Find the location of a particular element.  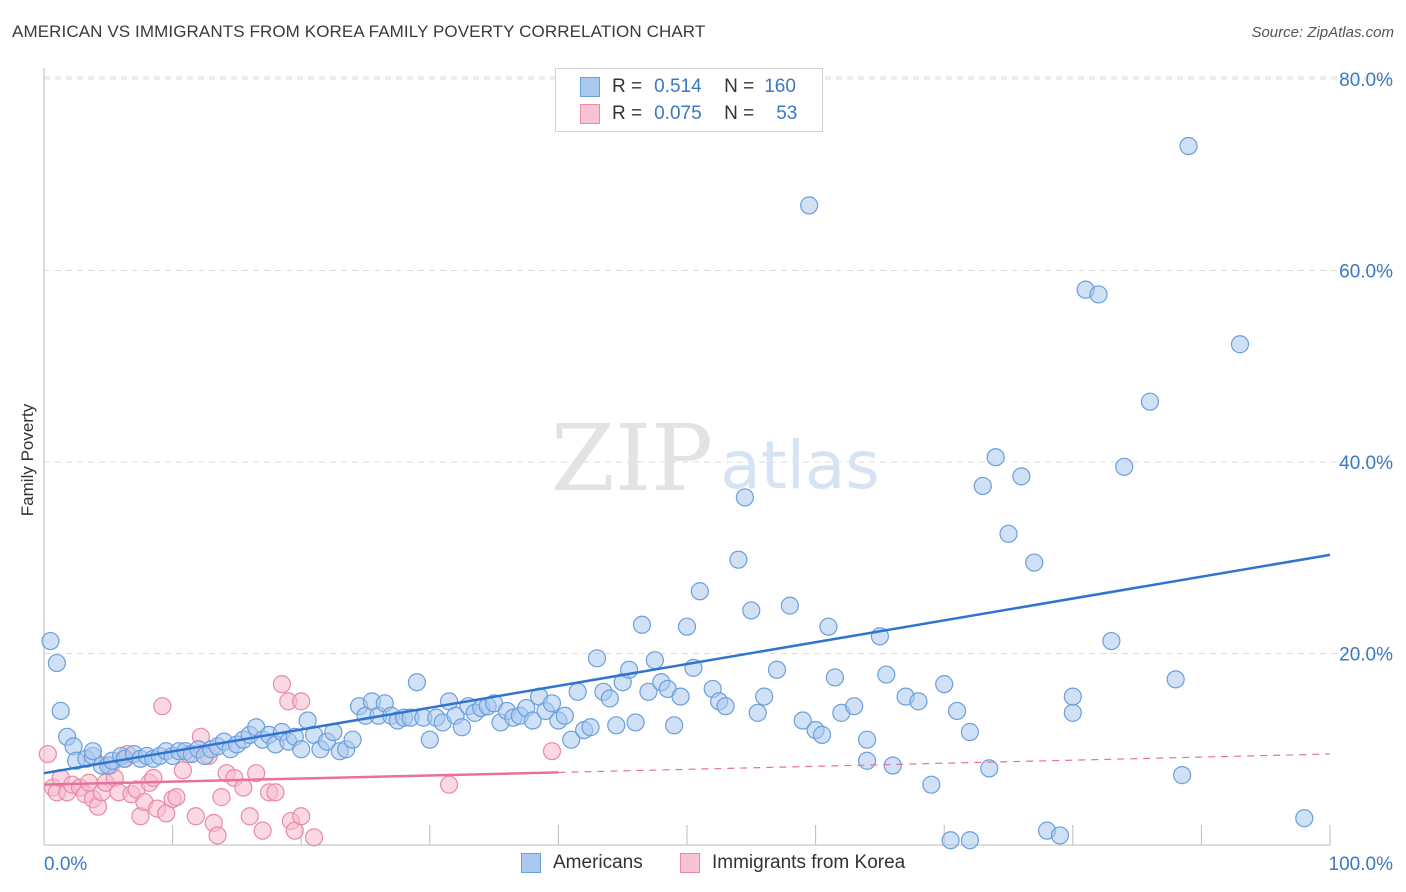

legend-row-korea: R = 0.075 N = 53 is located at coordinates (688, 114).